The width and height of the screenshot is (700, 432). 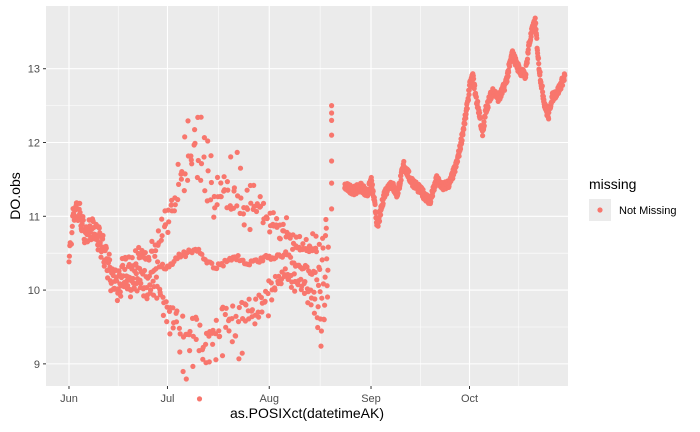 I want to click on x-tick-label: Aug, so click(x=269, y=399).